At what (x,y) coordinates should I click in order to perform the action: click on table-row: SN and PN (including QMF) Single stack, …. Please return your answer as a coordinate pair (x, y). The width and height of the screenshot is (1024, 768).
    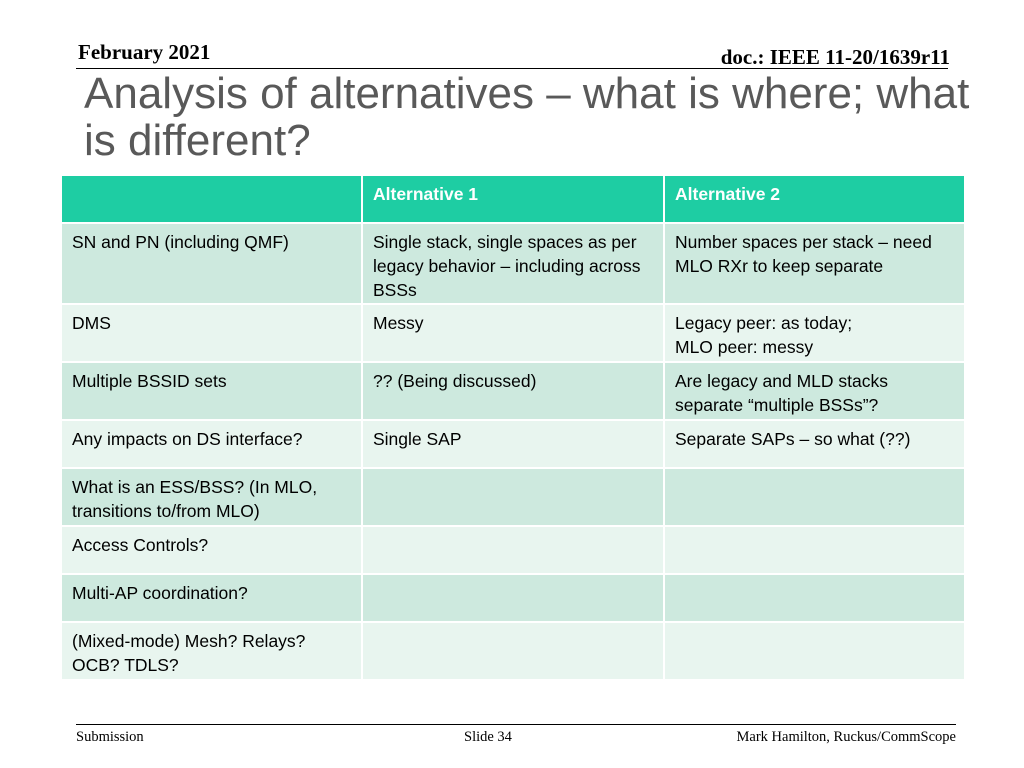
    Looking at the image, I should click on (513, 263).